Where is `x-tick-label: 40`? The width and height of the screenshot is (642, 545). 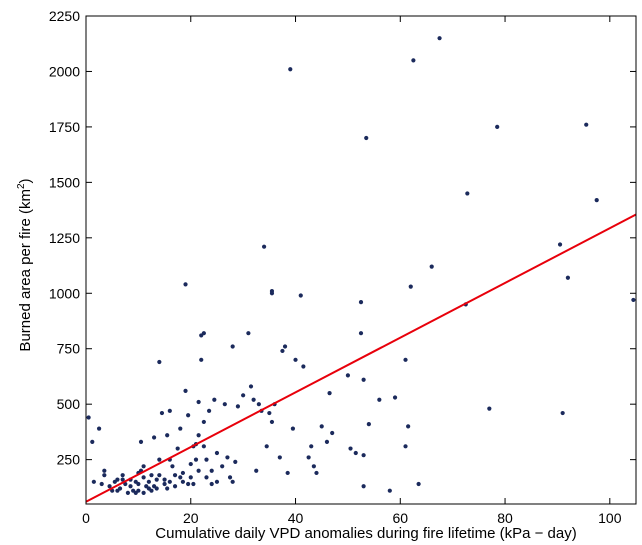
x-tick-label: 40 is located at coordinates (296, 518).